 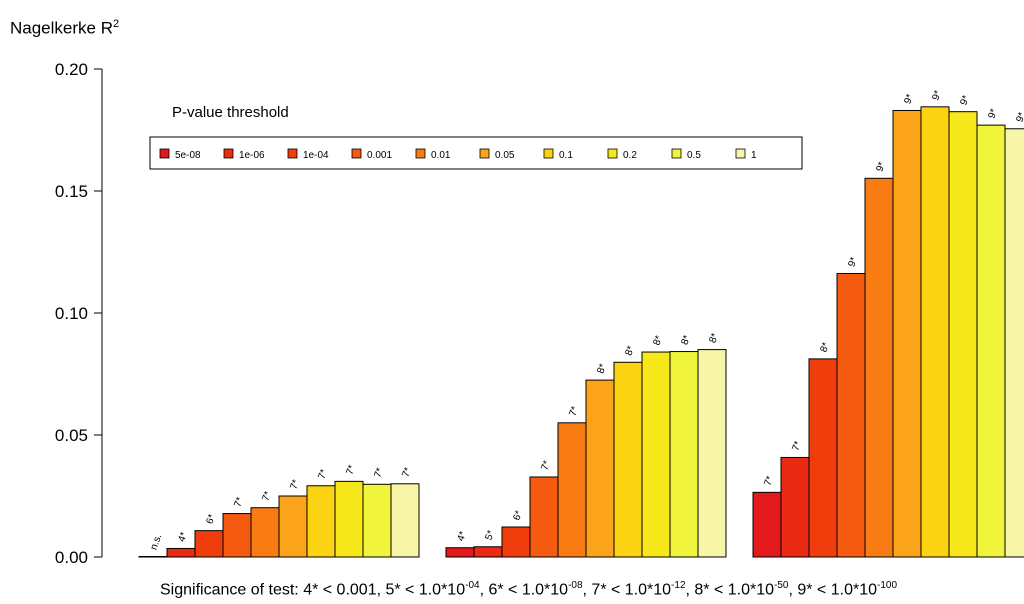 I want to click on y-tick-label: 0.05, so click(x=71, y=435).